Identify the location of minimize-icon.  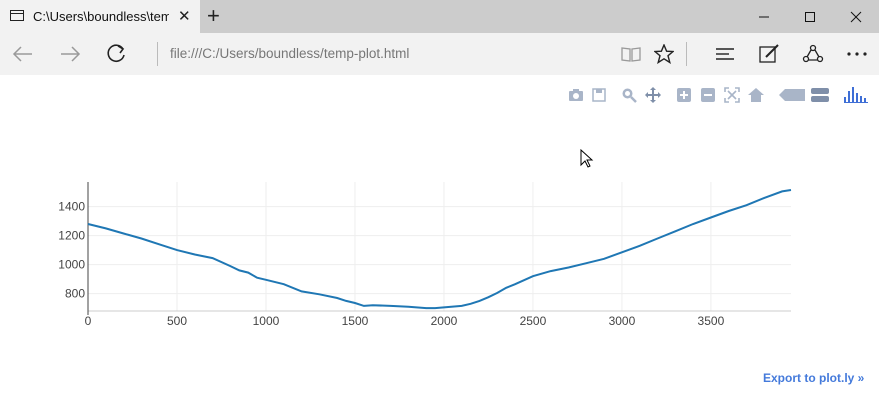
(764, 16).